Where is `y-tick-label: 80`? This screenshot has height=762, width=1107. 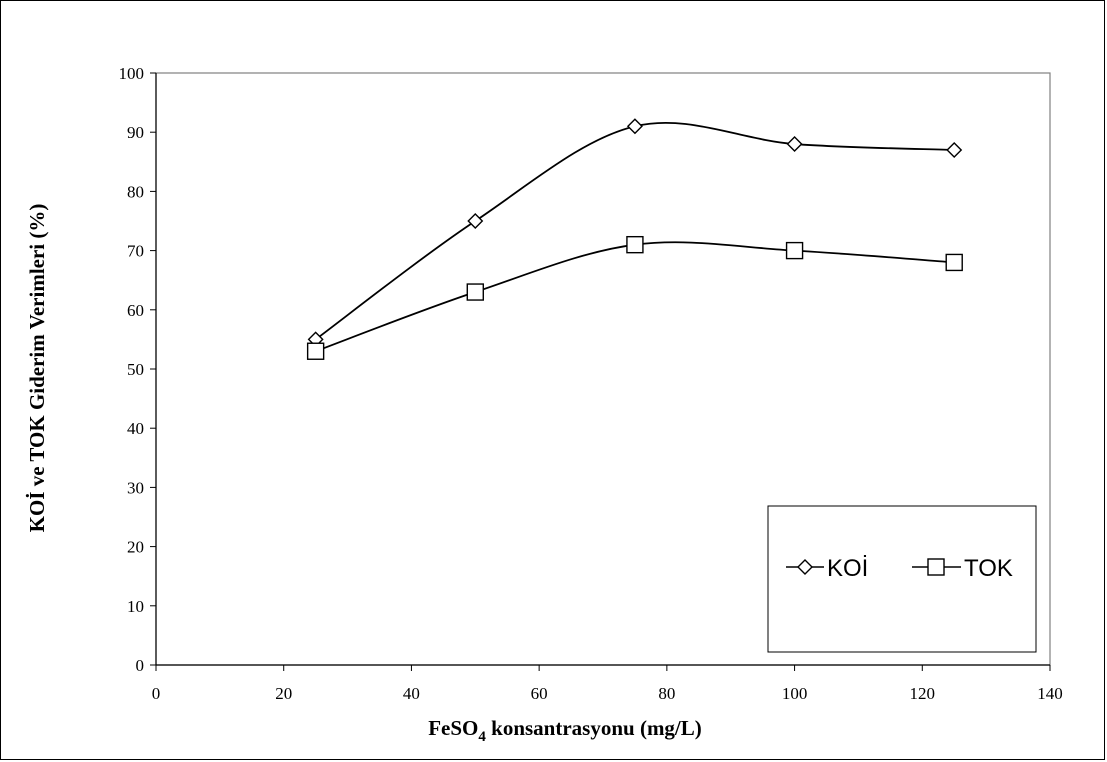 y-tick-label: 80 is located at coordinates (135, 191).